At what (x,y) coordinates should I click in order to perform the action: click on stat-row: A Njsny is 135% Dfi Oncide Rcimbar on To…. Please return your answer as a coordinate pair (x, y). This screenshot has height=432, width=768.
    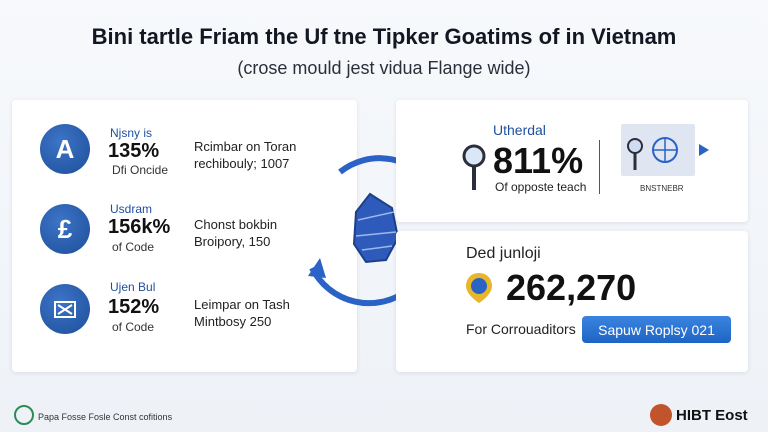
    Looking at the image, I should click on (184, 149).